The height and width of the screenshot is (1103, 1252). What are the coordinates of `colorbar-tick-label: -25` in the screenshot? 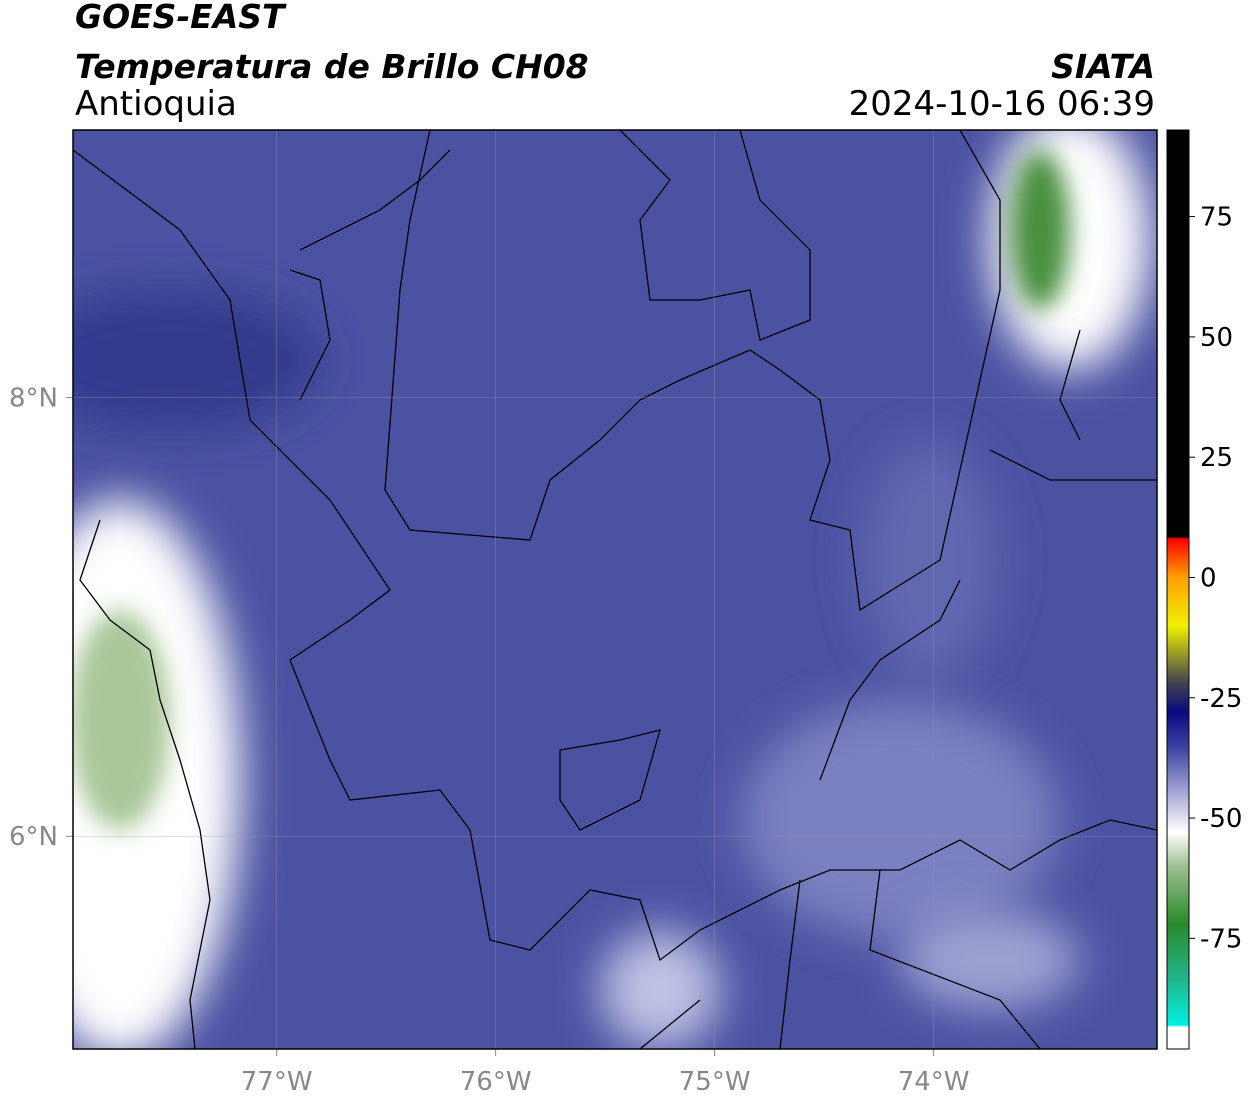 It's located at (1221, 699).